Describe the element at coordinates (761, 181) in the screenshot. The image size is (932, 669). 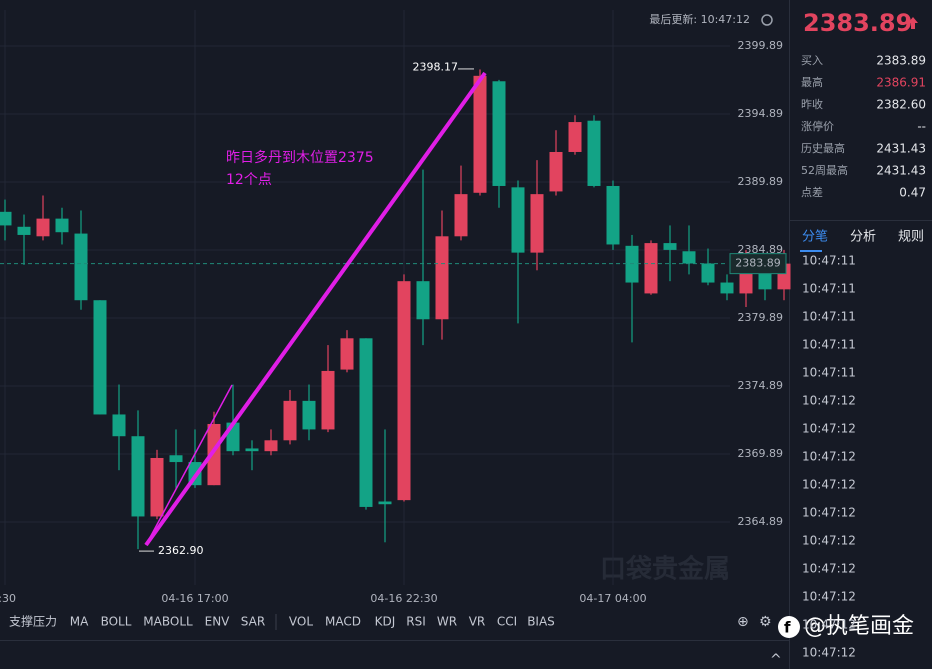
I see `y-tick-label: 2389.89` at that location.